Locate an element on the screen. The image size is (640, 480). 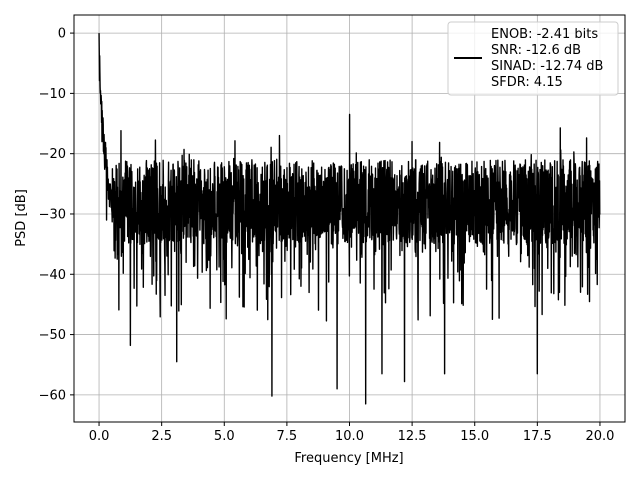
y-tick-label: −20 is located at coordinates (52, 154).